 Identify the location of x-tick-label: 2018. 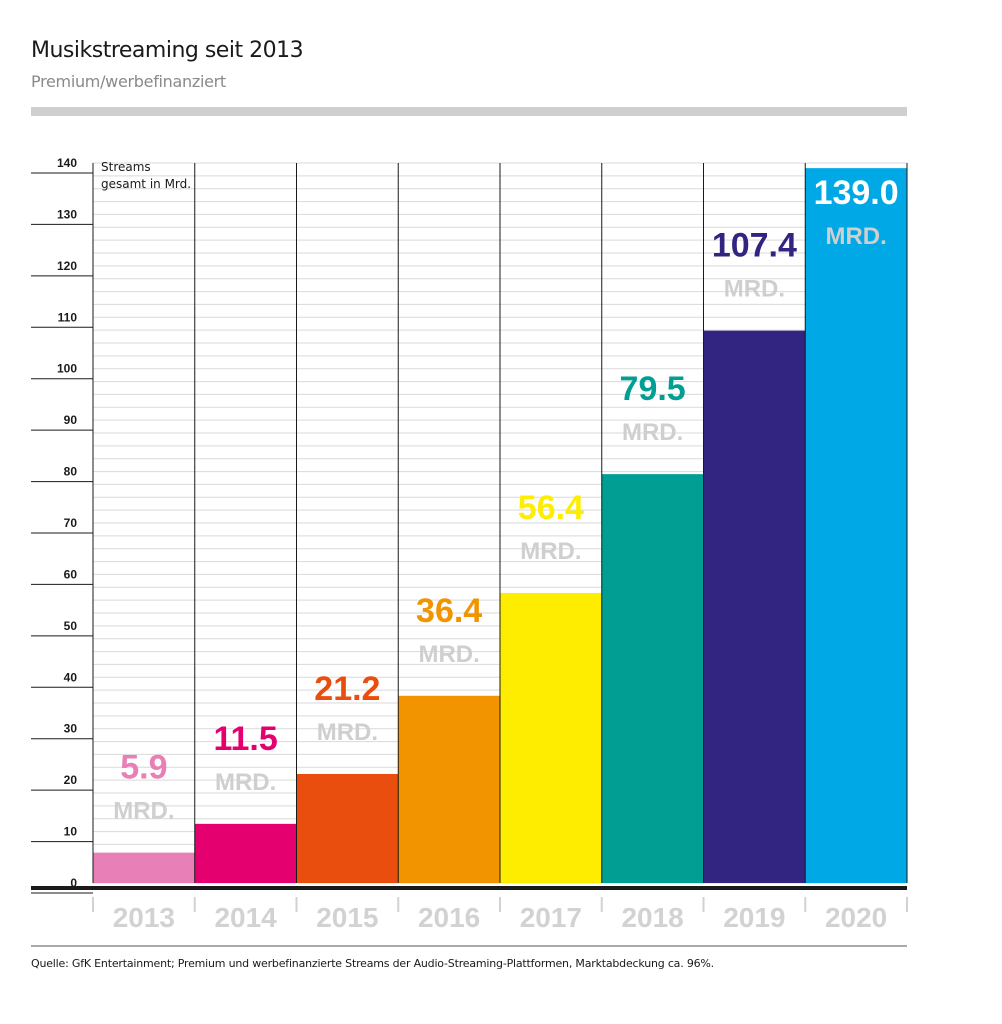
(652, 917).